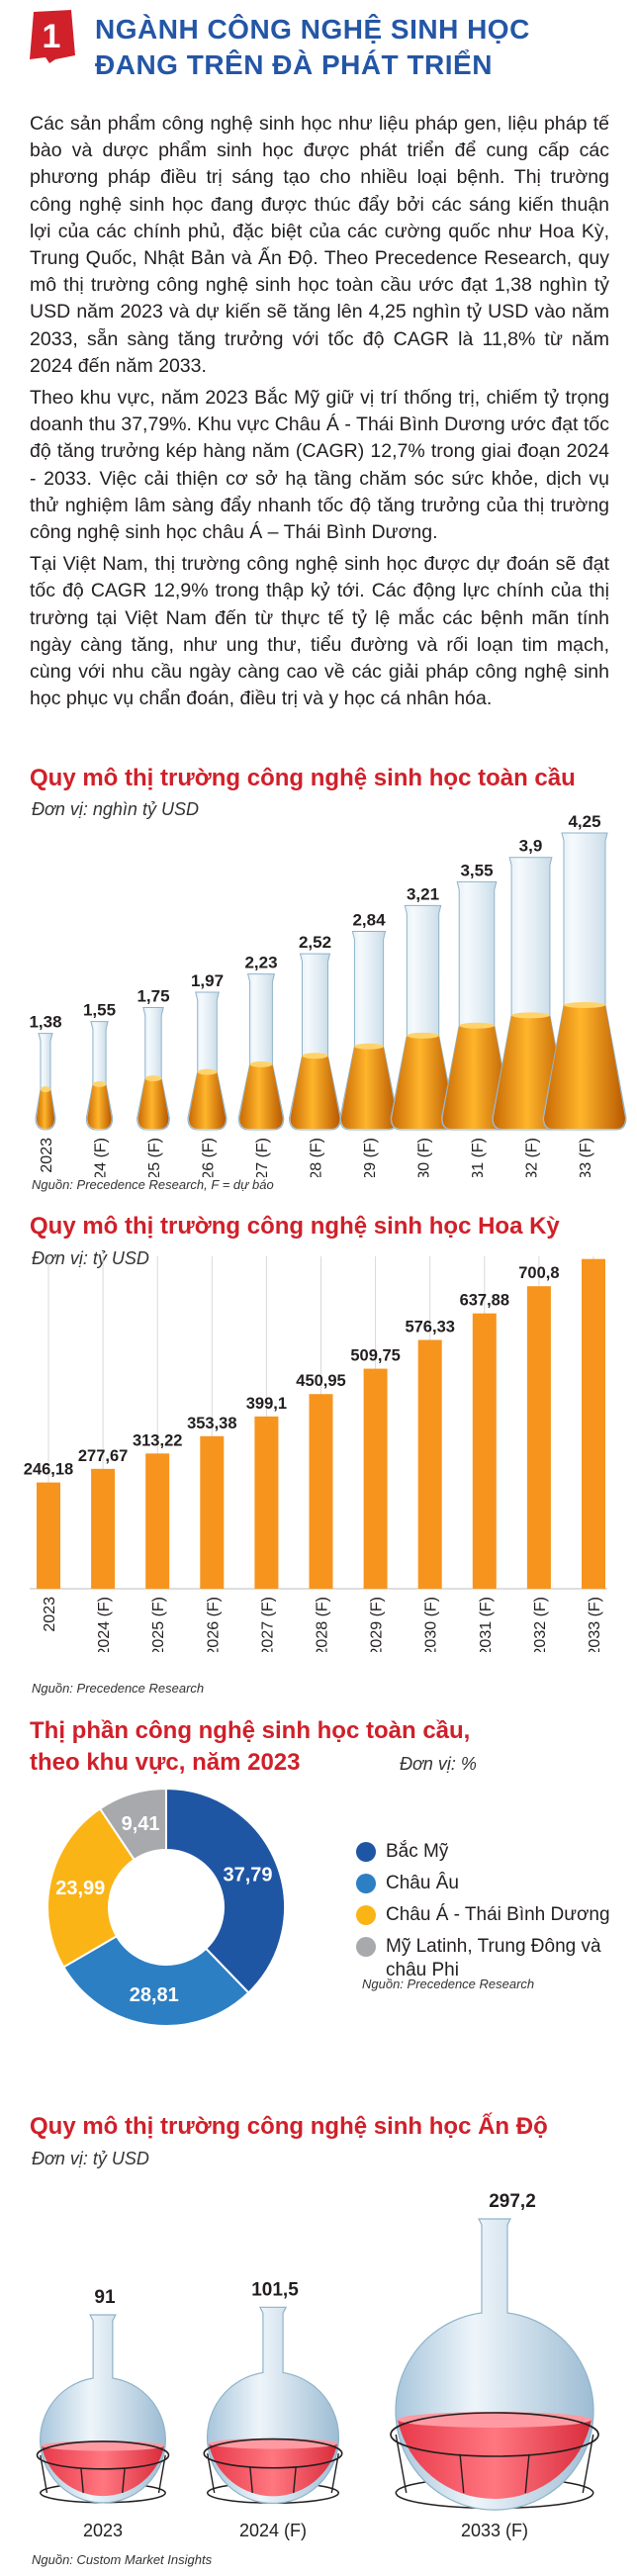  What do you see at coordinates (489, 1852) in the screenshot?
I see `legend-item: Bắc Mỹ` at bounding box center [489, 1852].